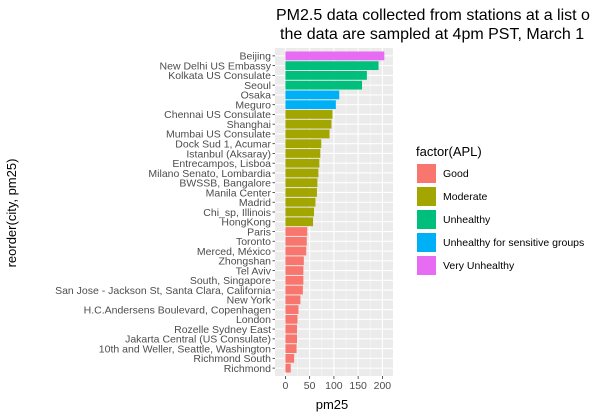  What do you see at coordinates (11, 213) in the screenshot?
I see `y-axis-title: reorder(city, pm25)` at bounding box center [11, 213].